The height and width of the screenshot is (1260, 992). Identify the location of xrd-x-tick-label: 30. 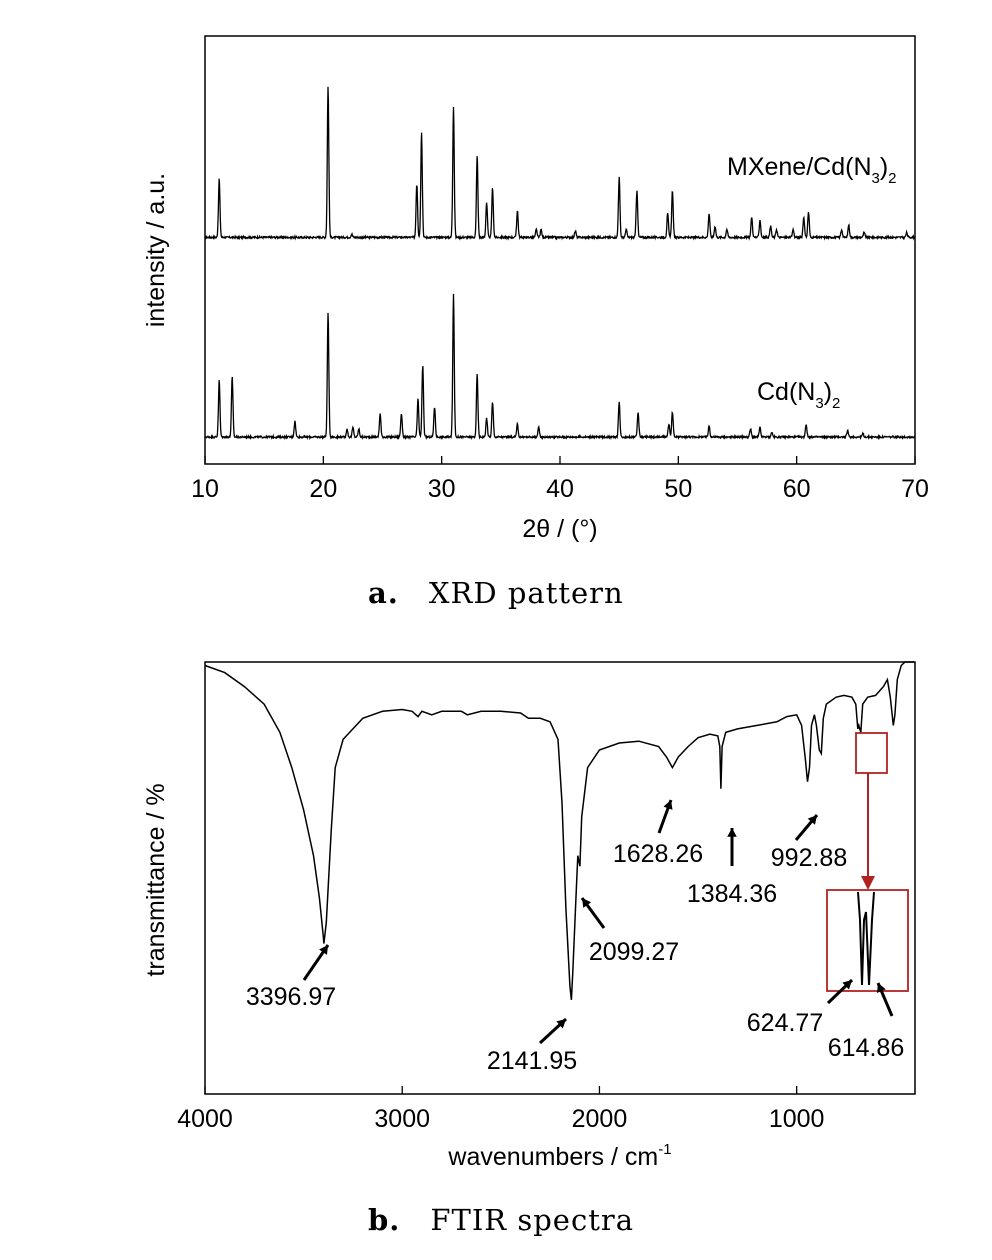
(442, 489).